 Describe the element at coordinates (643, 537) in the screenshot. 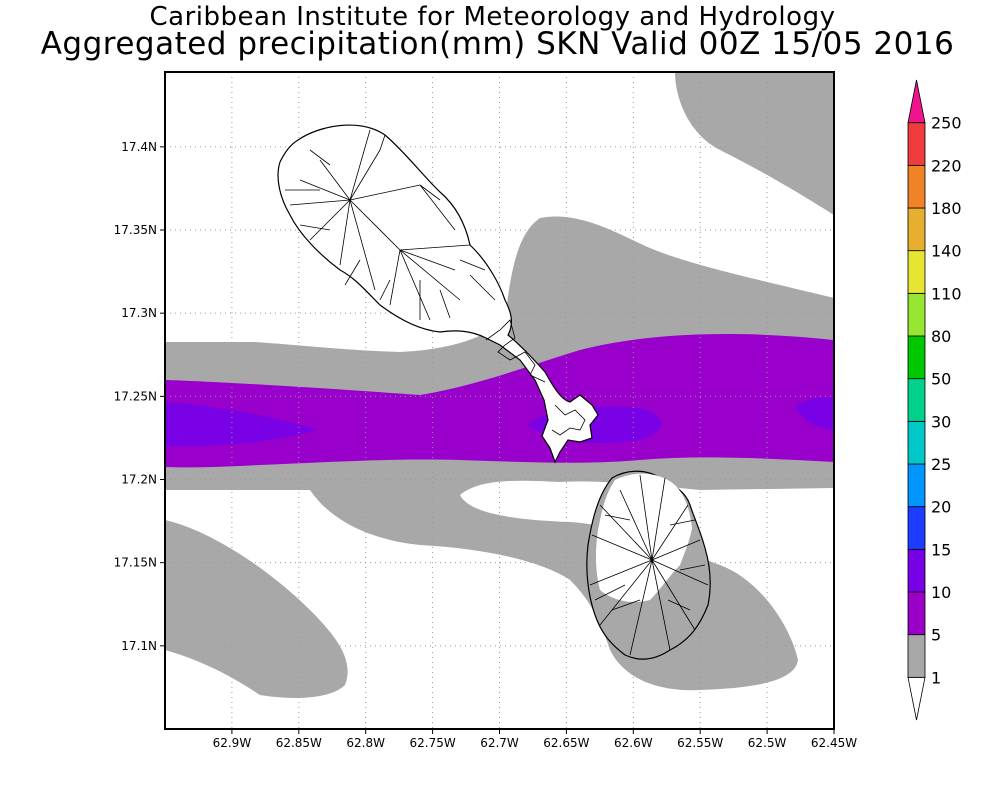

I see `nevis-dry-area` at that location.